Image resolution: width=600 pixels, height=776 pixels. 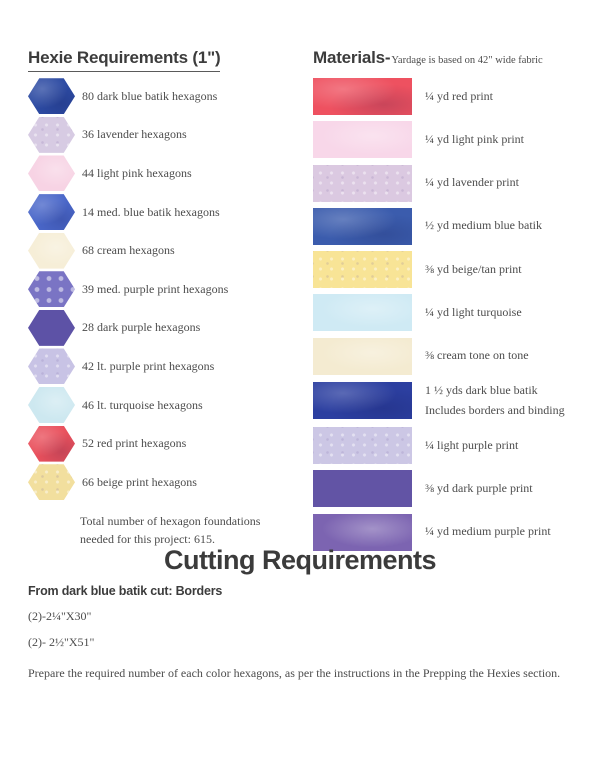 I want to click on fabric-swatch-light-pink-print, so click(x=362, y=140).